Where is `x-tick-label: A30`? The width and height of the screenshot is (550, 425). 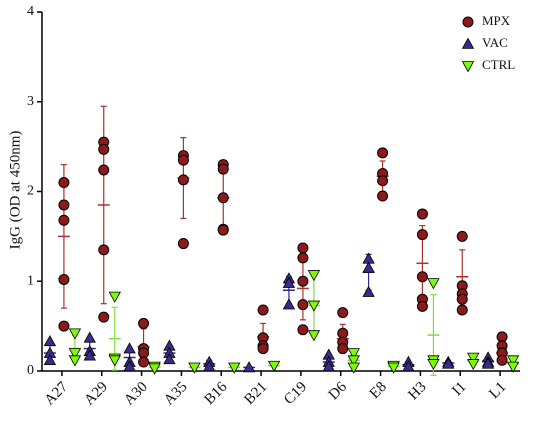 x-tick-label: A30 is located at coordinates (136, 394).